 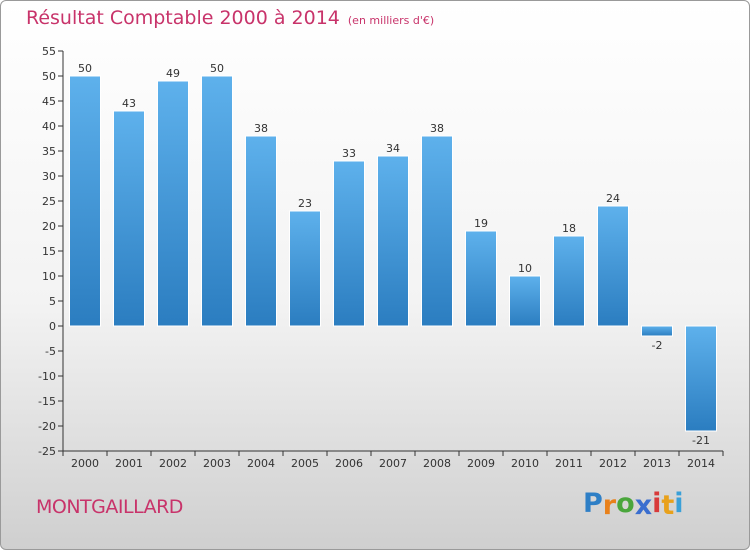 I want to click on bar-2006, so click(x=349, y=243).